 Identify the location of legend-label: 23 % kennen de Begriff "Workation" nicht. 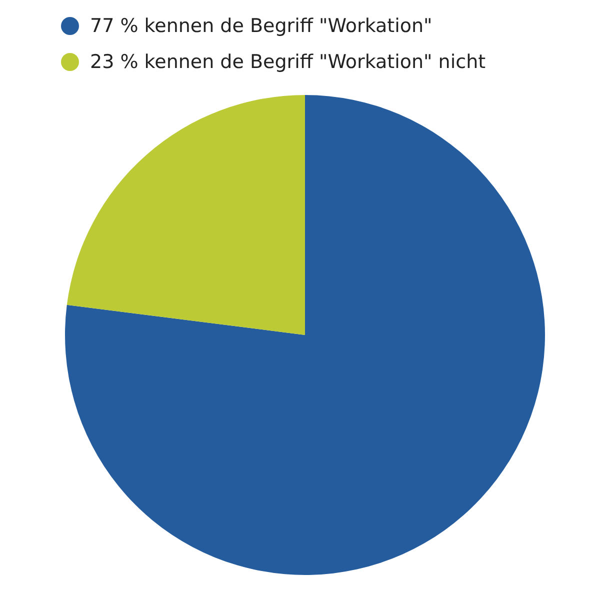
(288, 62).